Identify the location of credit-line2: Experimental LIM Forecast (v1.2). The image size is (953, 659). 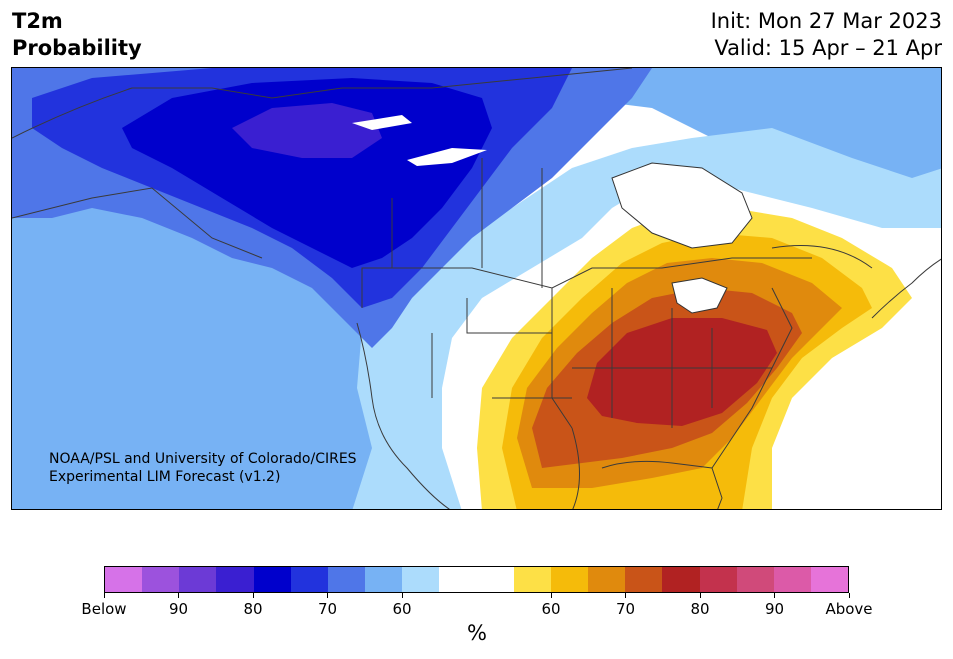
(165, 477).